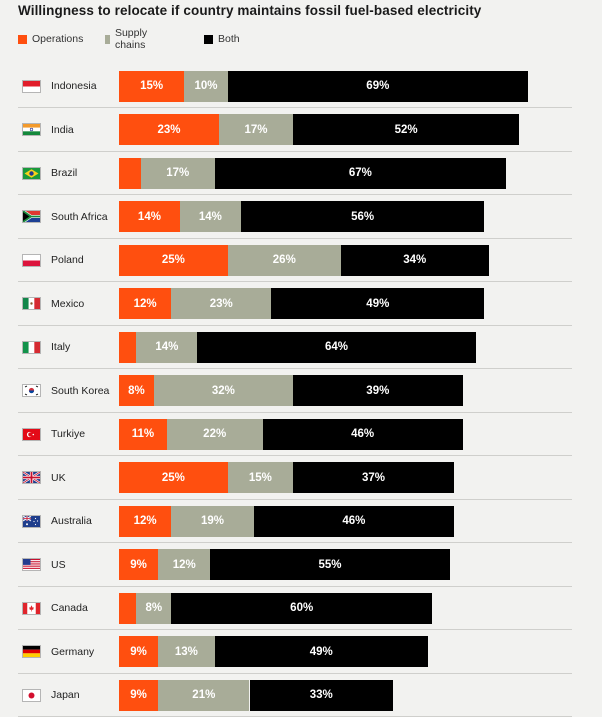 This screenshot has height=717, width=602. What do you see at coordinates (406, 129) in the screenshot?
I see `data-label-both-india: 52%` at bounding box center [406, 129].